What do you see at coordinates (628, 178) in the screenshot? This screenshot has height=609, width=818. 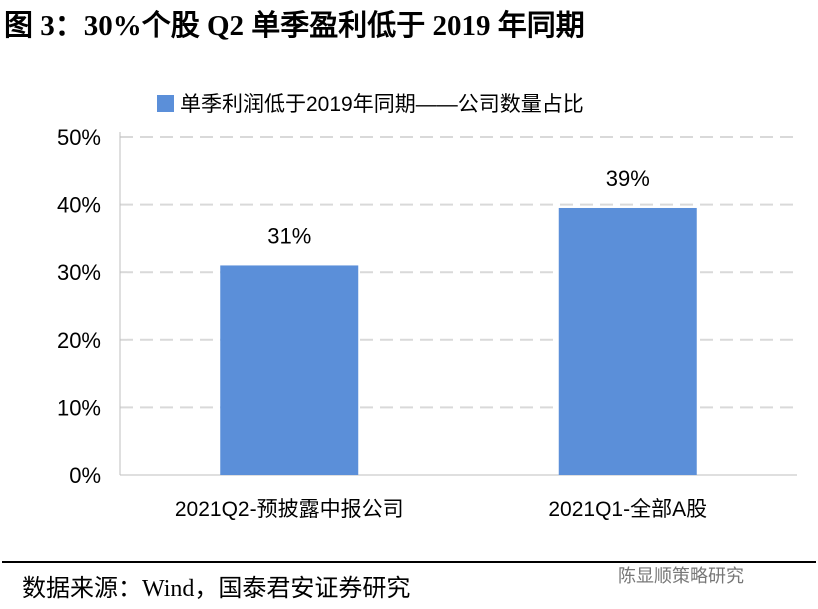 I see `data-label: 39%` at bounding box center [628, 178].